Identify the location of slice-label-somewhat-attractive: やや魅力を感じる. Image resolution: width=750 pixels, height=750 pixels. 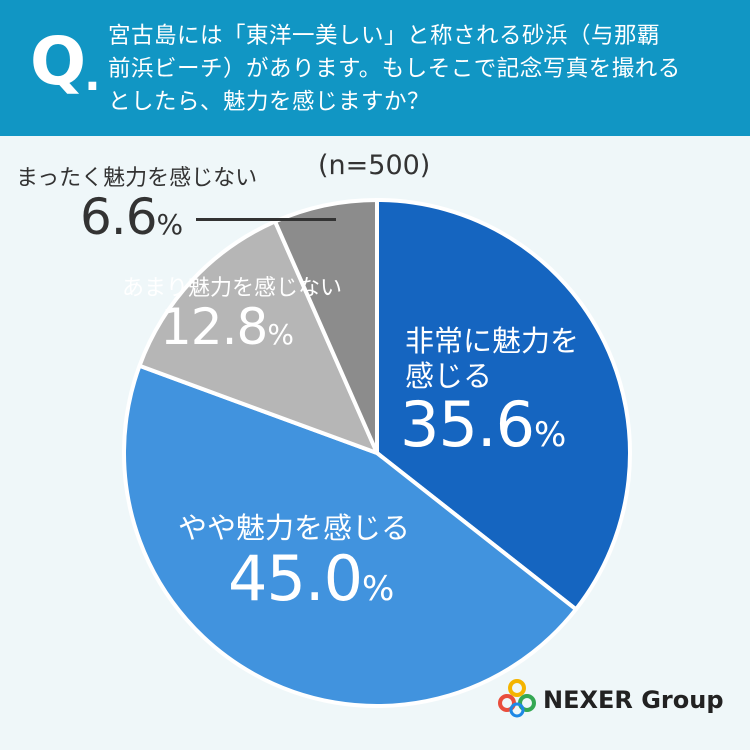
(294, 528).